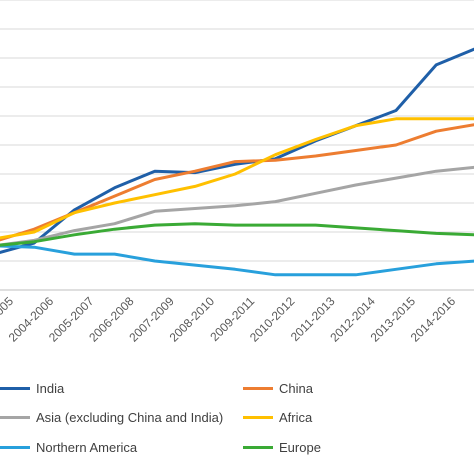  Describe the element at coordinates (237, 260) in the screenshot. I see `series-line-northern-america` at that location.